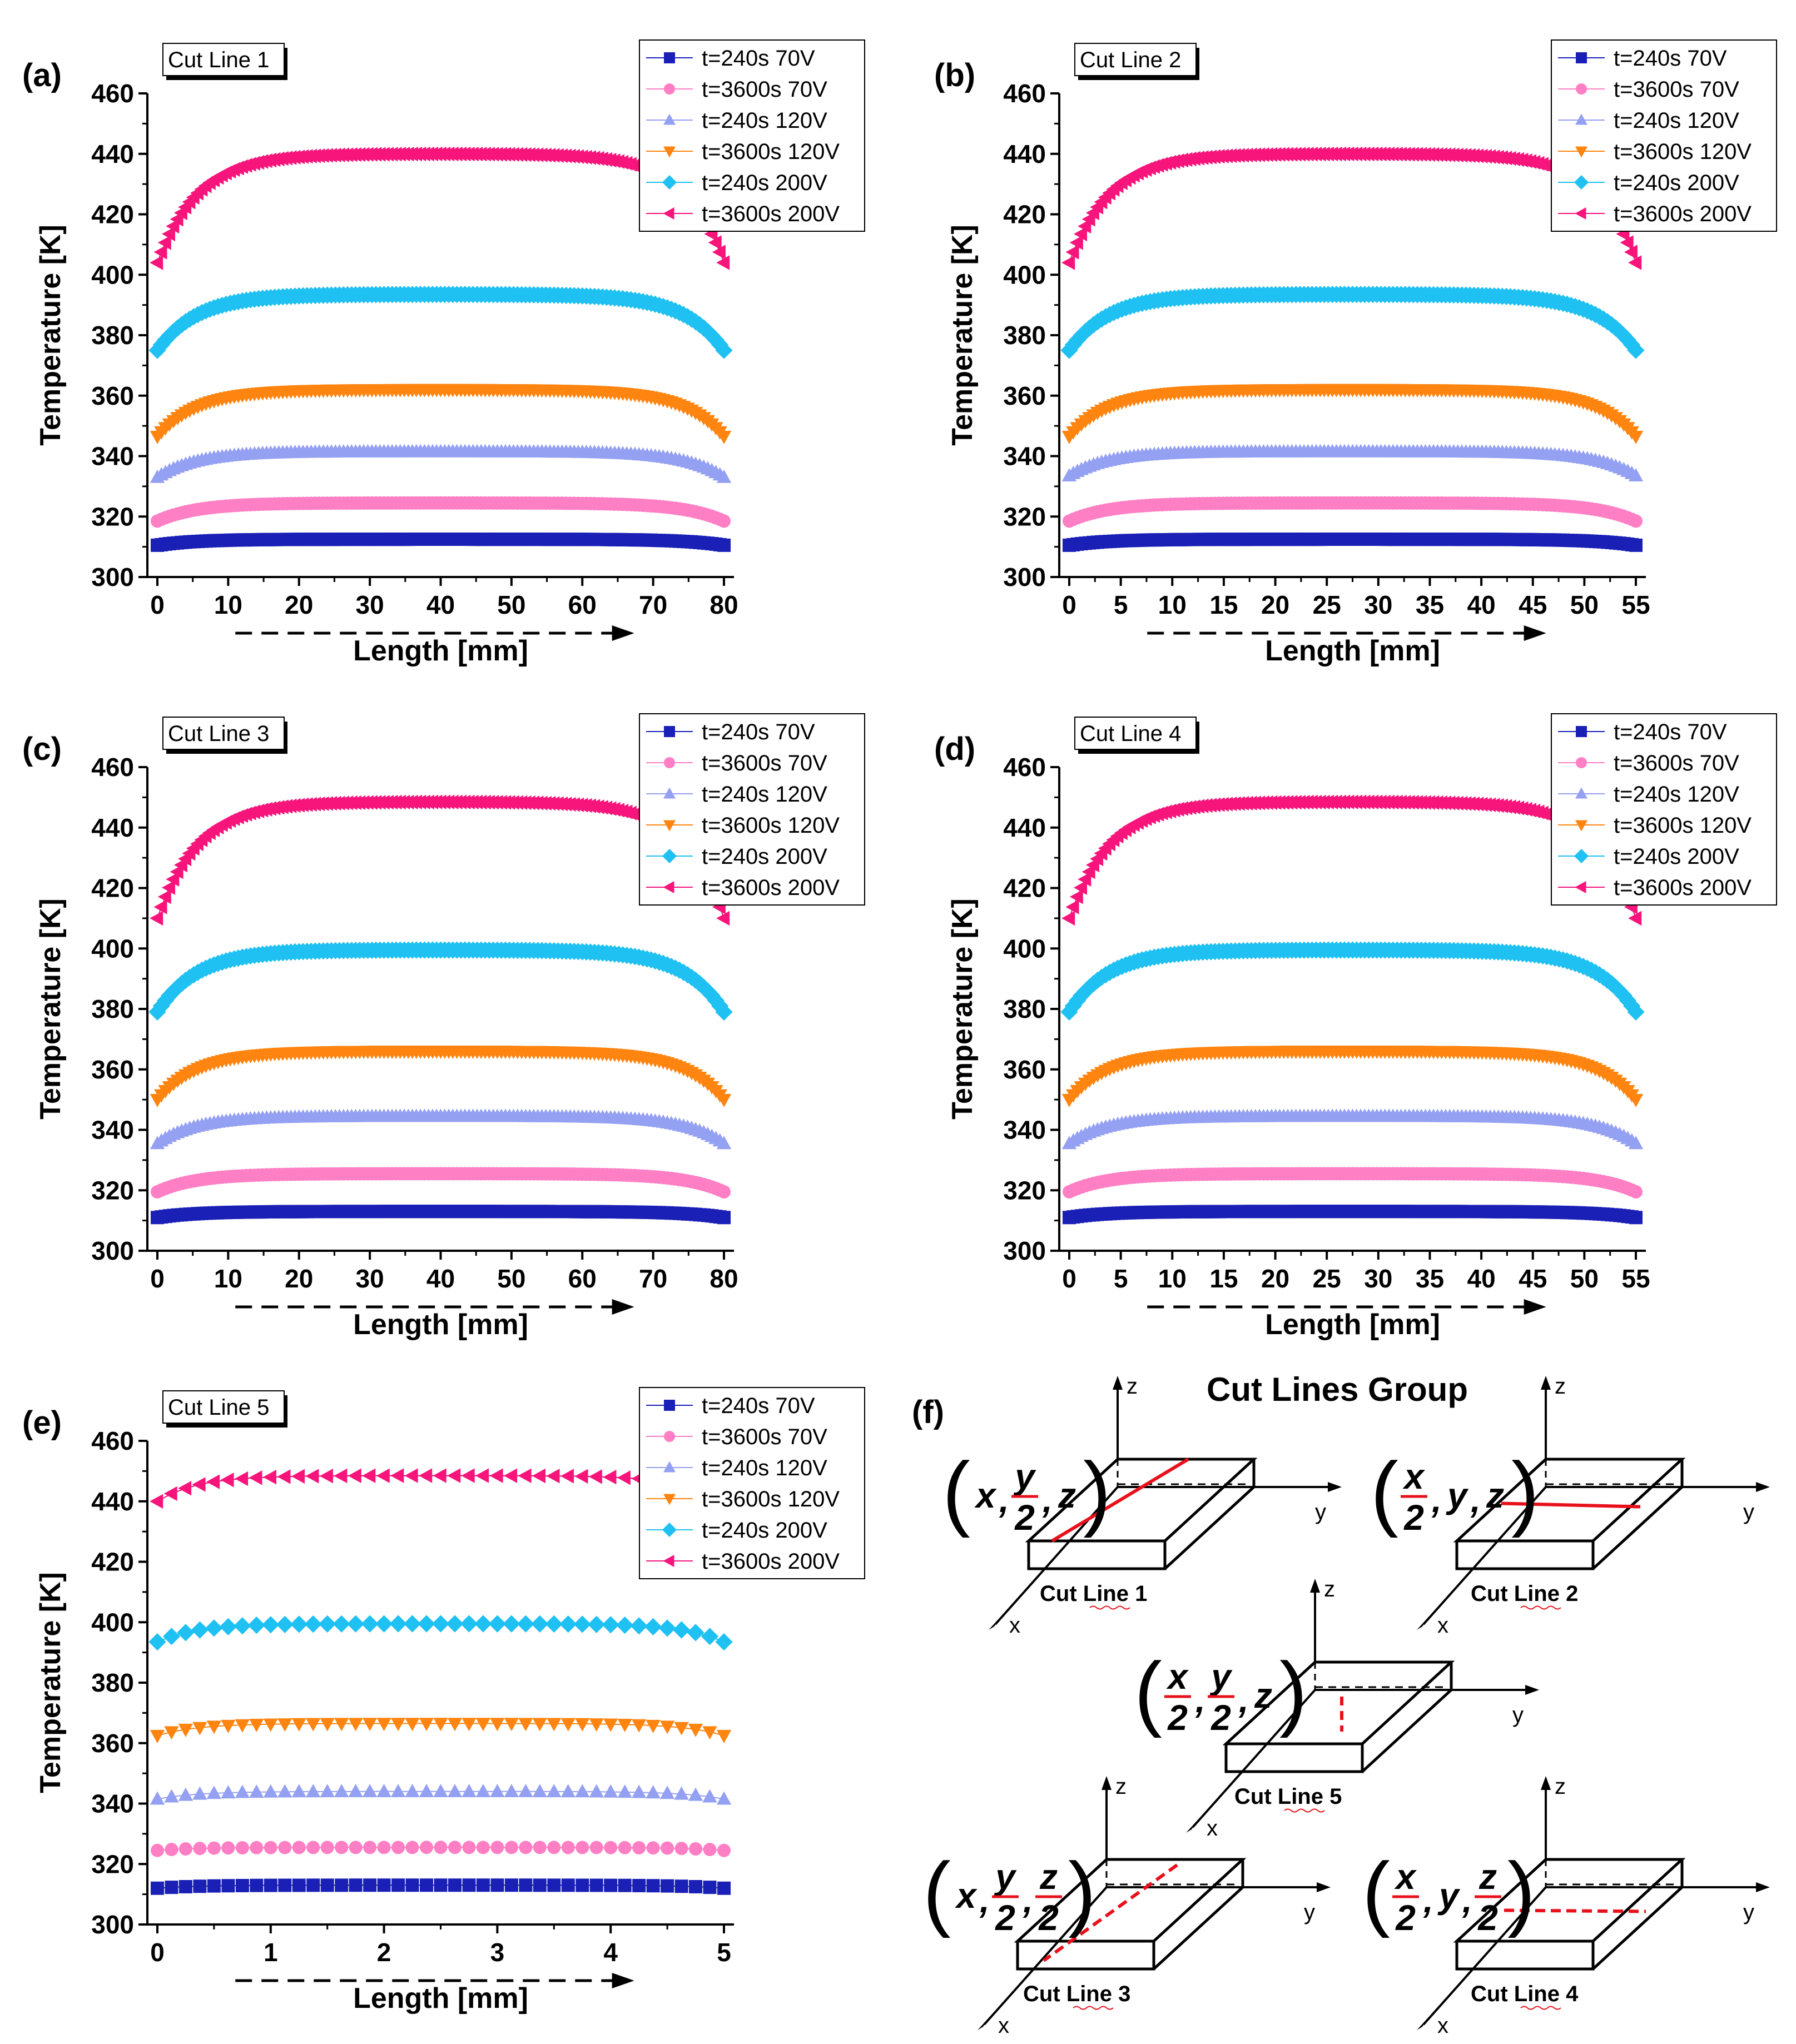 Image resolution: width=1796 pixels, height=2044 pixels. What do you see at coordinates (1533, 1278) in the screenshot?
I see `x-tick-label: 45` at bounding box center [1533, 1278].